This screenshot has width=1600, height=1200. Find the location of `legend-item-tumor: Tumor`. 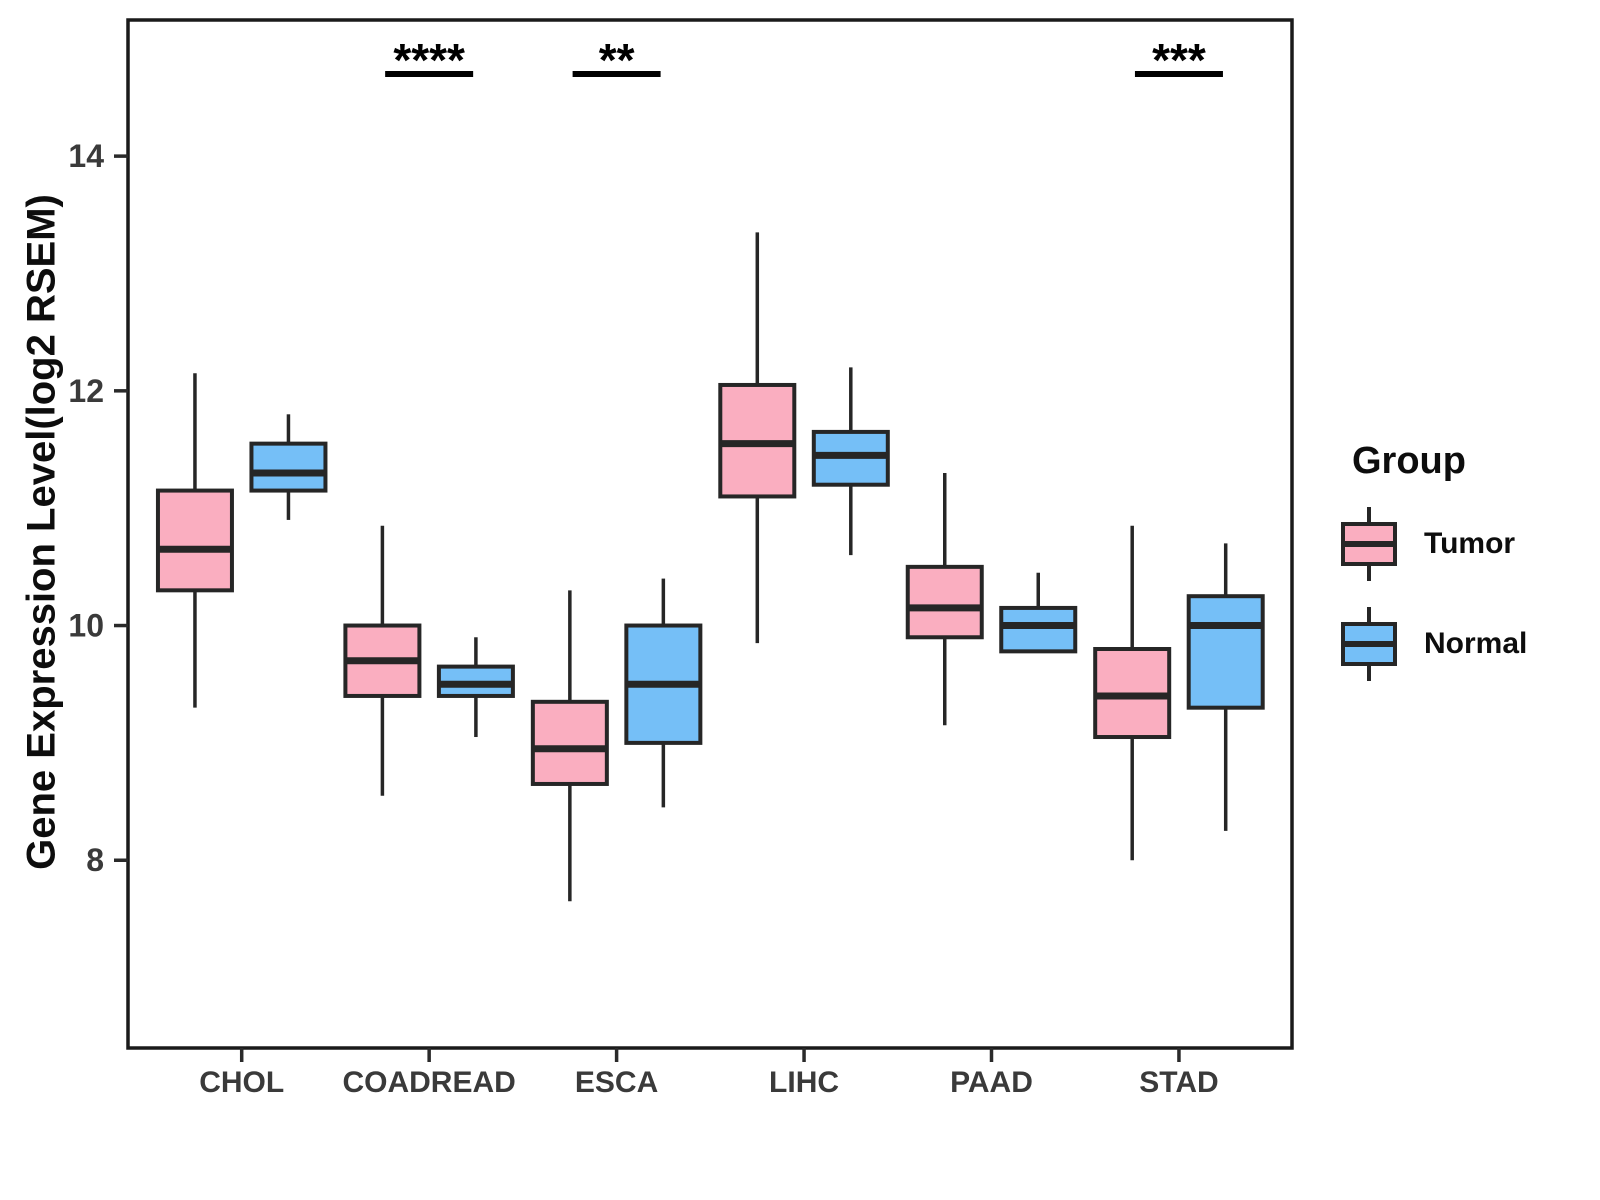

legend-item-tumor: Tumor is located at coordinates (1465, 544).